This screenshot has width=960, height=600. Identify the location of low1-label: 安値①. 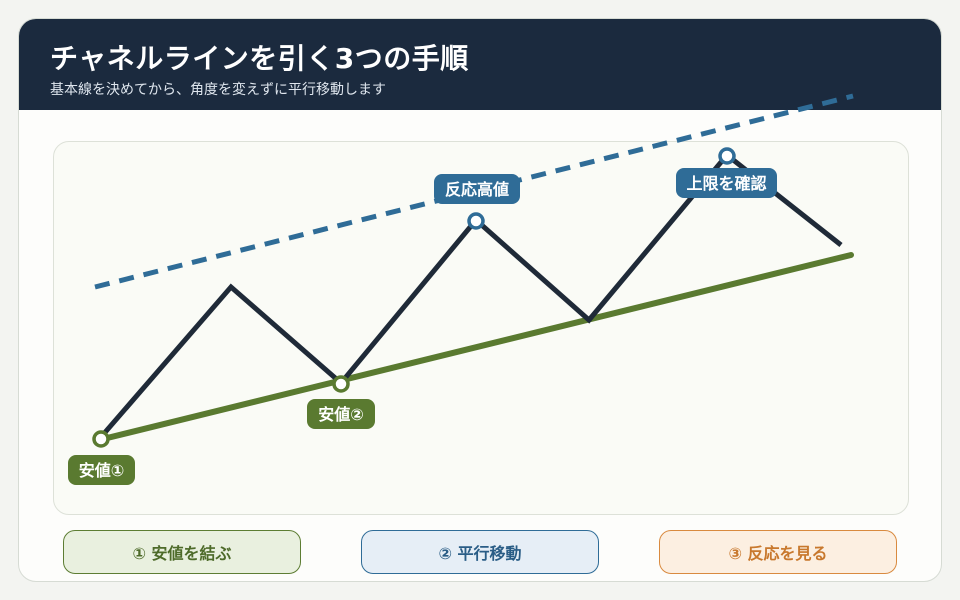
(101, 470).